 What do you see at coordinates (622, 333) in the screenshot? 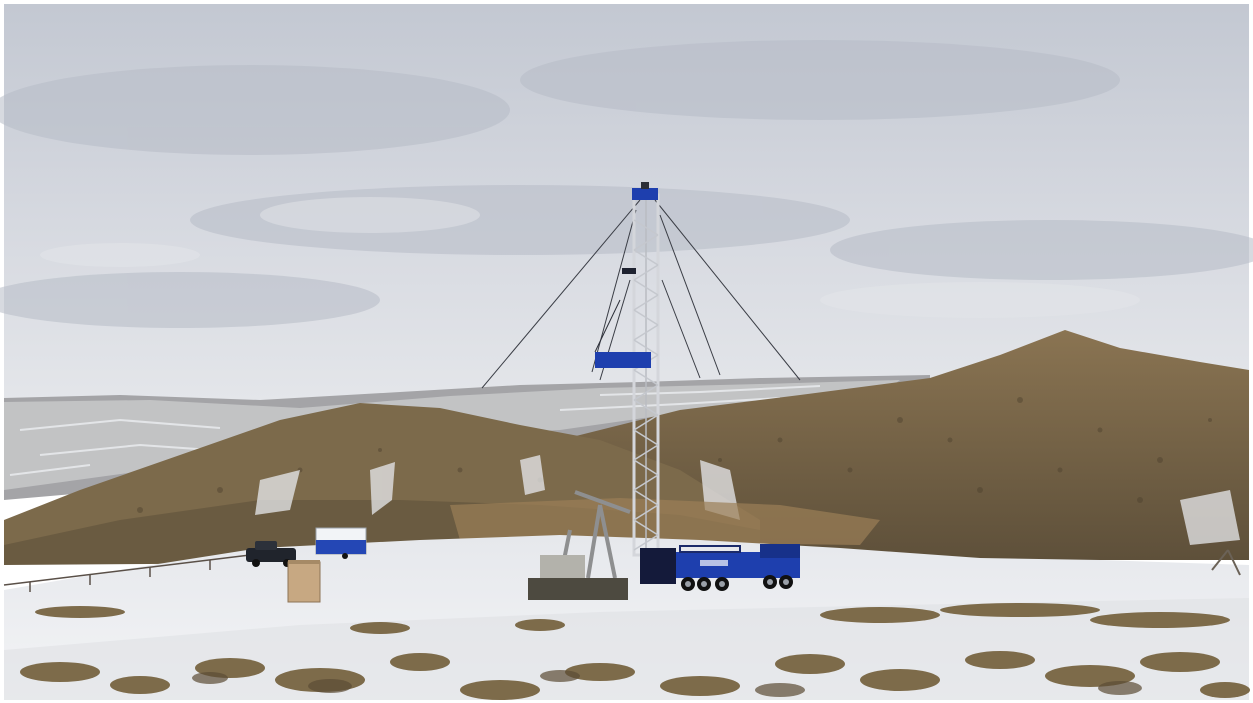
I see `racking-board` at bounding box center [622, 333].